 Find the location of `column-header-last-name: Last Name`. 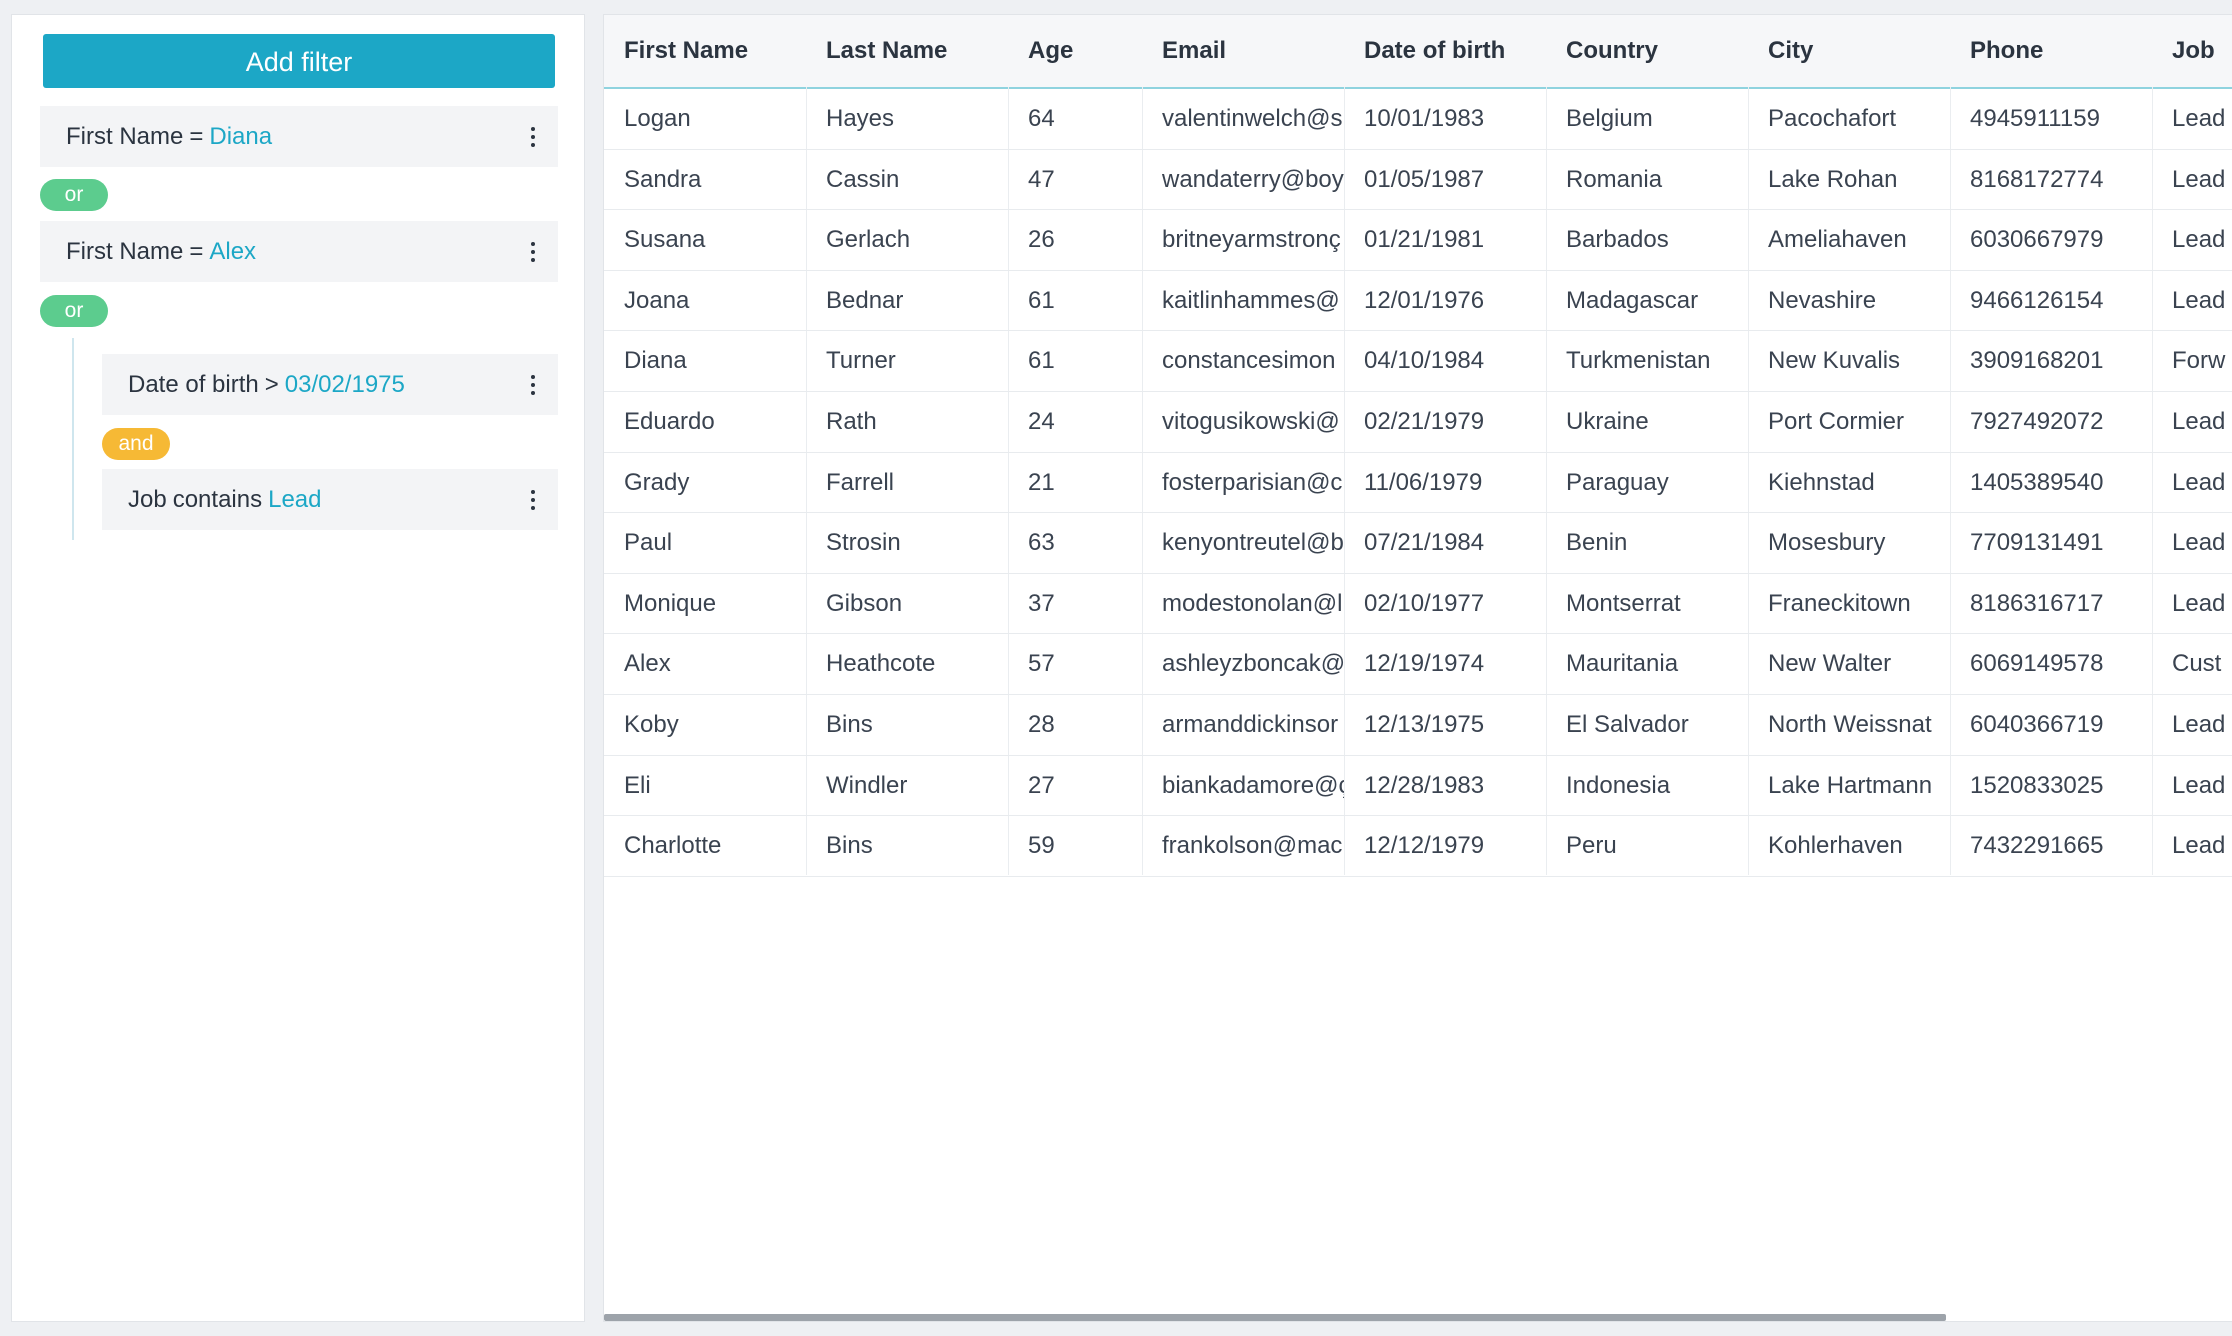

column-header-last-name: Last Name is located at coordinates (887, 50).